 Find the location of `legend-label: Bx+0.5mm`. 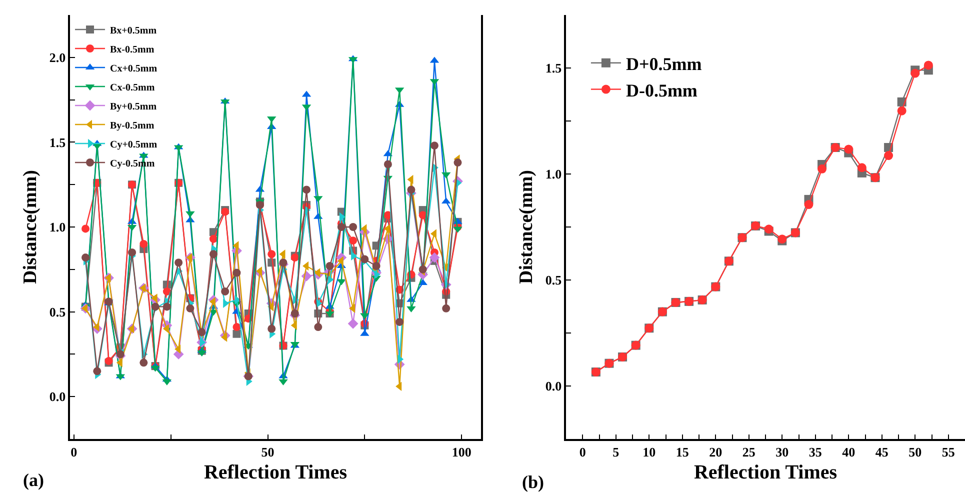

legend-label: Bx+0.5mm is located at coordinates (134, 30).